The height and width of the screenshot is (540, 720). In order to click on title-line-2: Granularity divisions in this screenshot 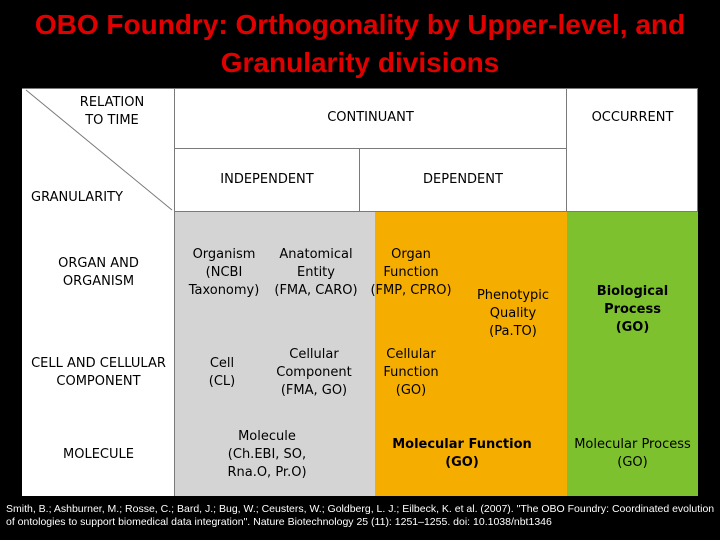, I will do `click(360, 62)`.